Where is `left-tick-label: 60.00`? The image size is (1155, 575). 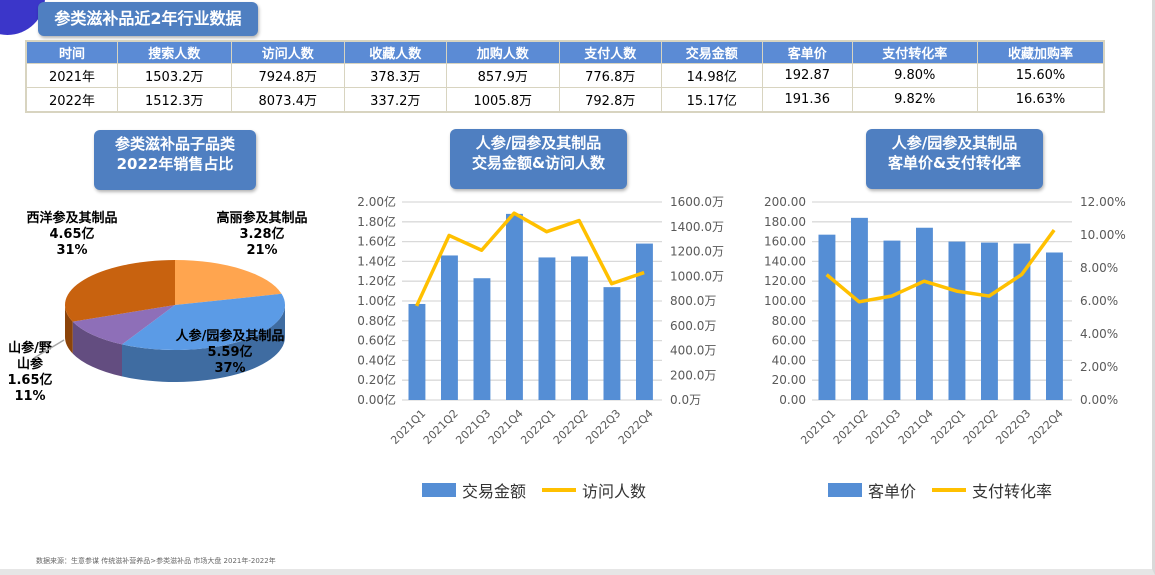
left-tick-label: 60.00 is located at coordinates (789, 341).